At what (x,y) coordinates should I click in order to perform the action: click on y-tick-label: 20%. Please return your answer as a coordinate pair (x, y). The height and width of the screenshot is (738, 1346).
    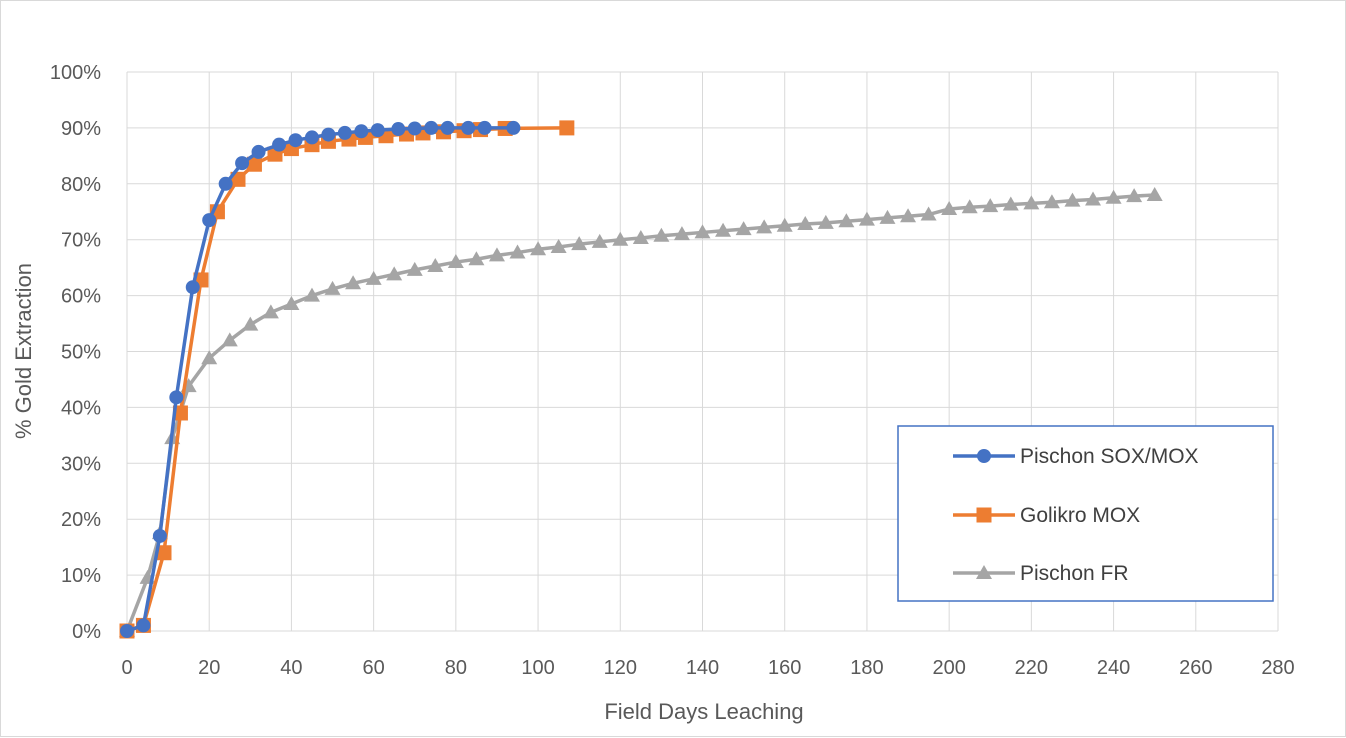
    Looking at the image, I should click on (81, 520).